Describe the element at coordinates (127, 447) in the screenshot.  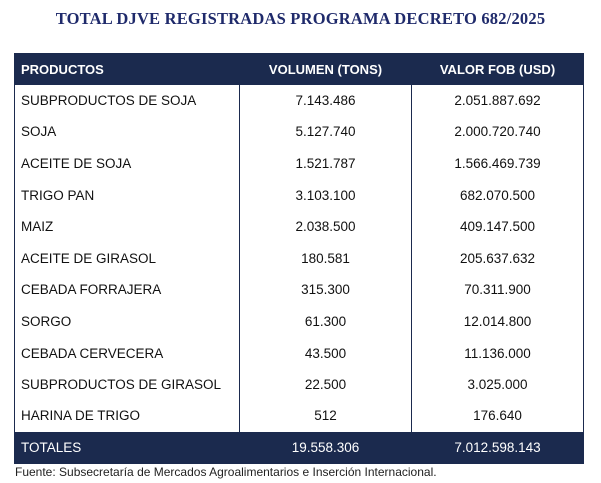
I see `totals-label: TOTALES` at that location.